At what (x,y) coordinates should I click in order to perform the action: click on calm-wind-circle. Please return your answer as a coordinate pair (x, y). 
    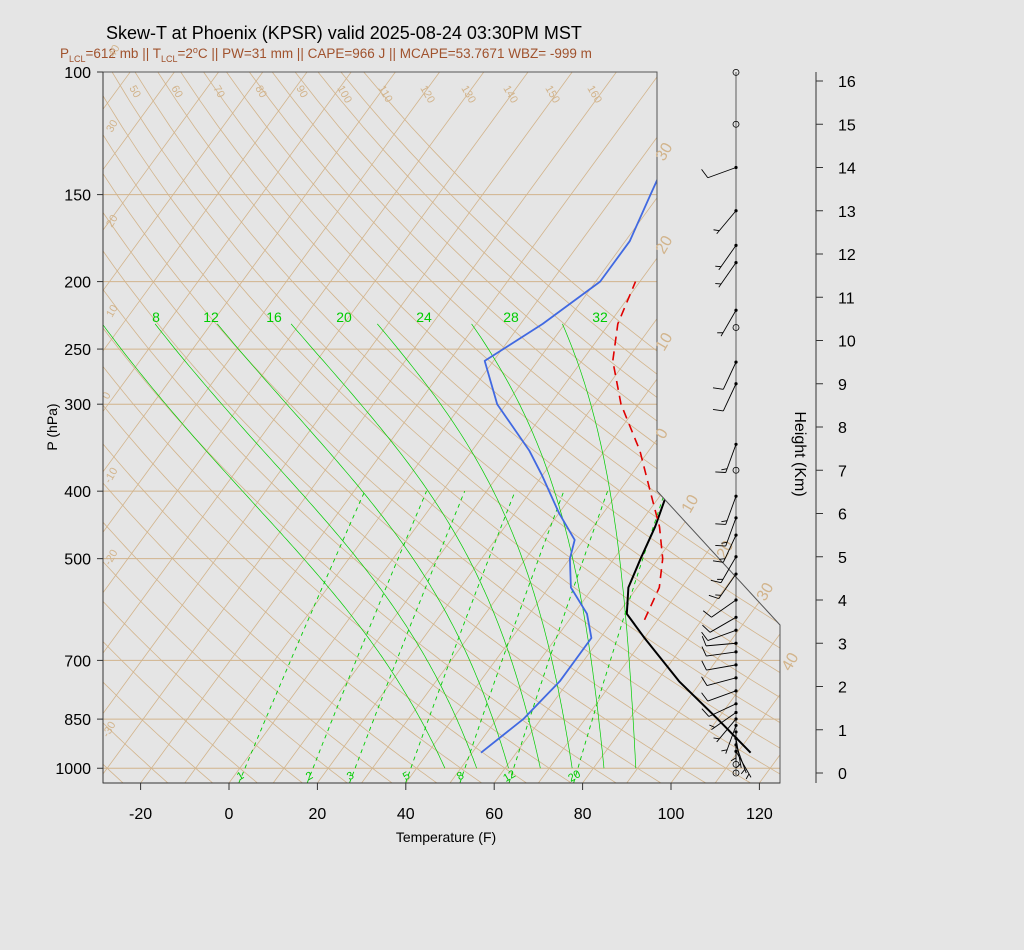
    Looking at the image, I should click on (736, 773).